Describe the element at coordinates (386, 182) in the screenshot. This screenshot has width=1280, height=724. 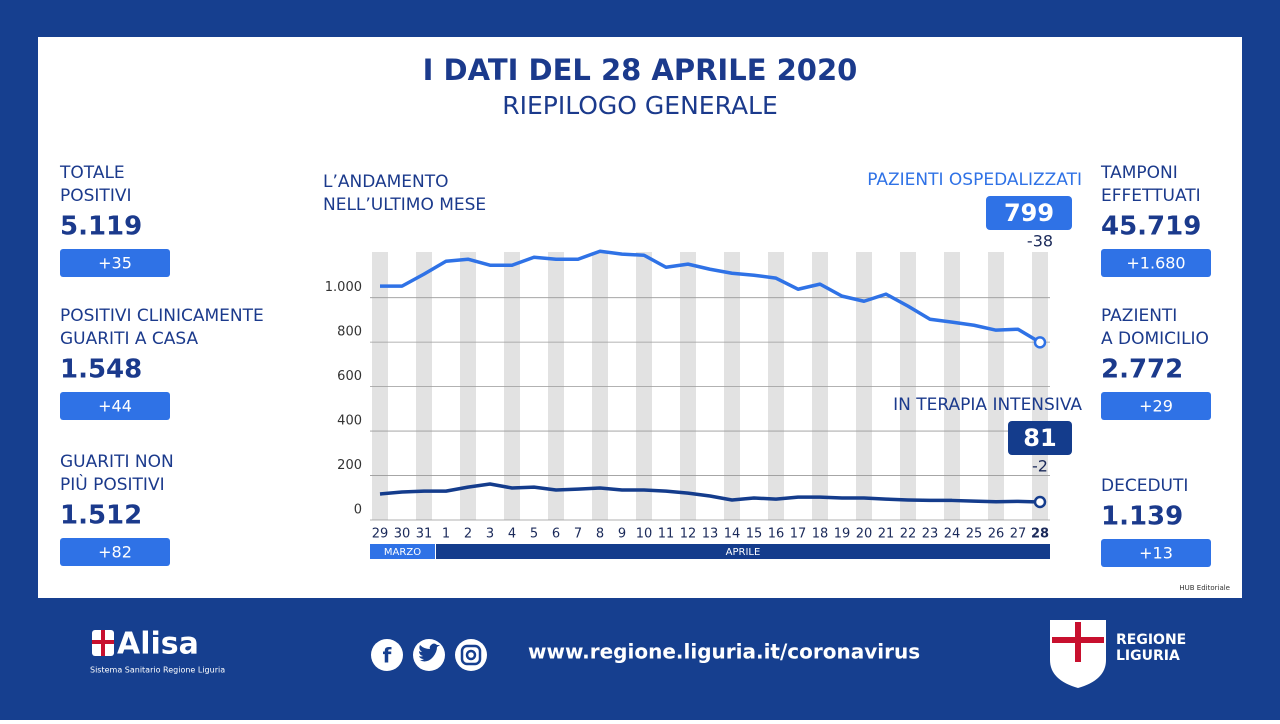
I see `chart-title: L’ANDAMENTO` at that location.